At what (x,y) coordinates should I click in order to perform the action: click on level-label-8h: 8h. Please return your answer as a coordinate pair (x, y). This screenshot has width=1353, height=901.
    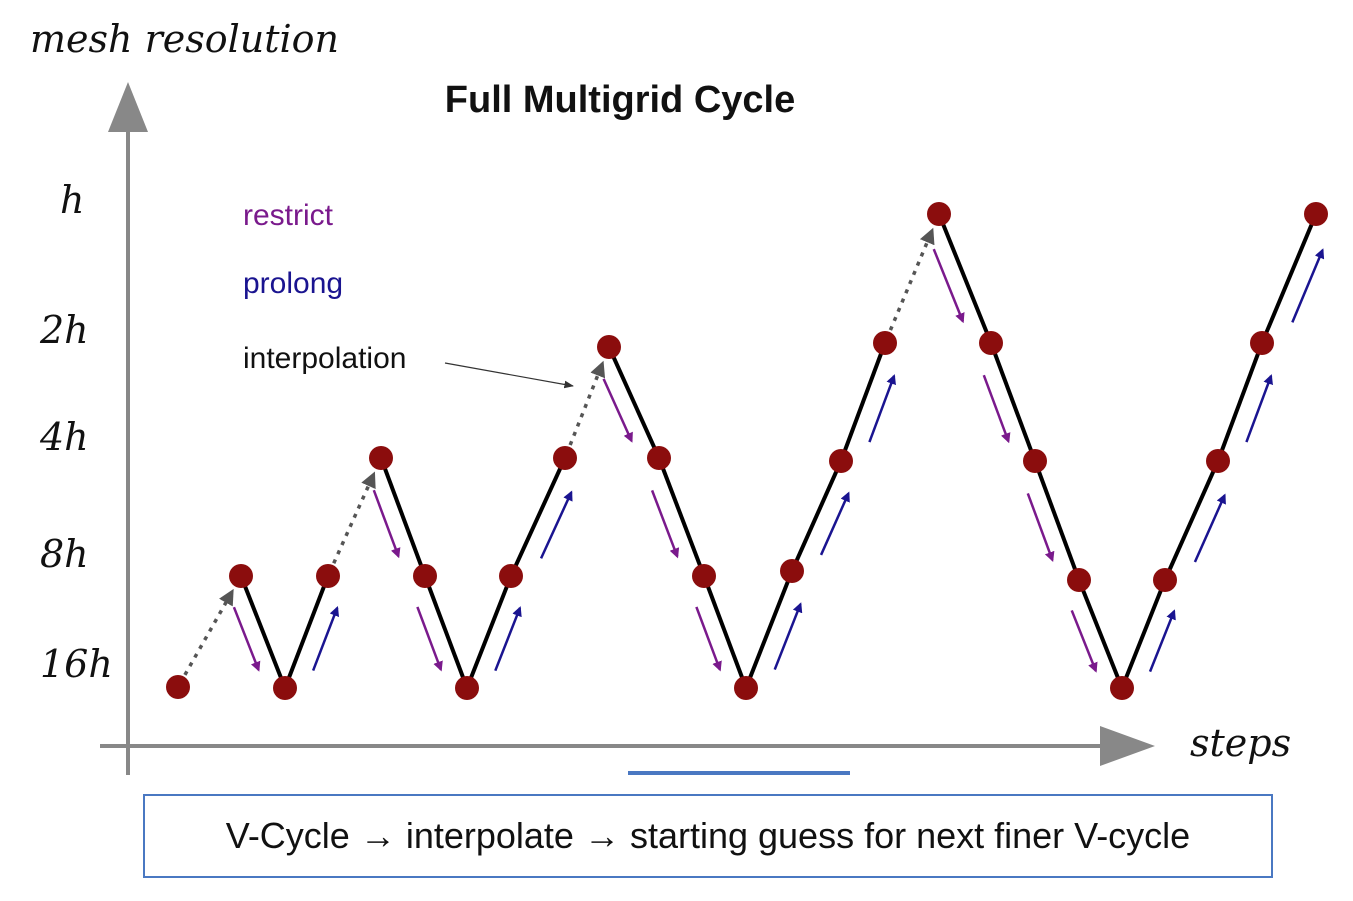
    Looking at the image, I should click on (64, 554).